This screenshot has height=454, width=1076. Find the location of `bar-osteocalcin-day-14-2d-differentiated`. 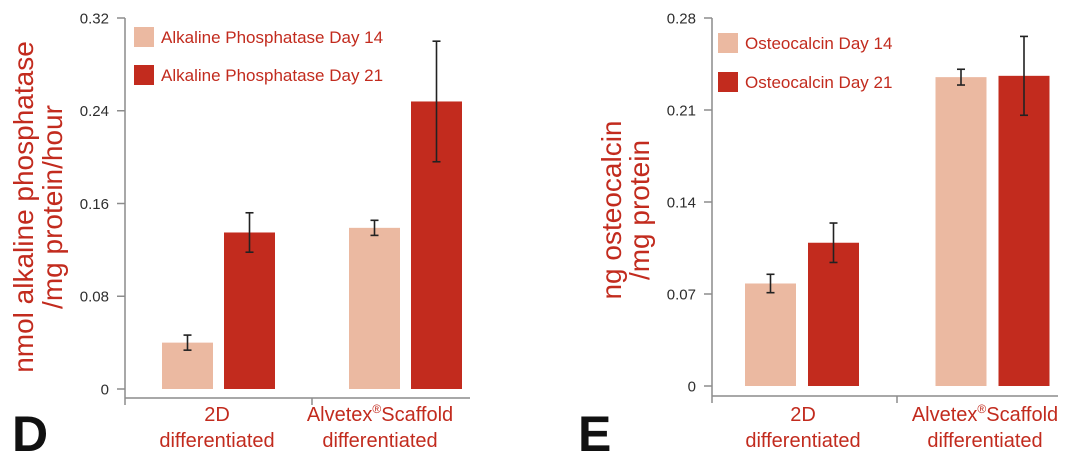

bar-osteocalcin-day-14-2d-differentiated is located at coordinates (770, 334).